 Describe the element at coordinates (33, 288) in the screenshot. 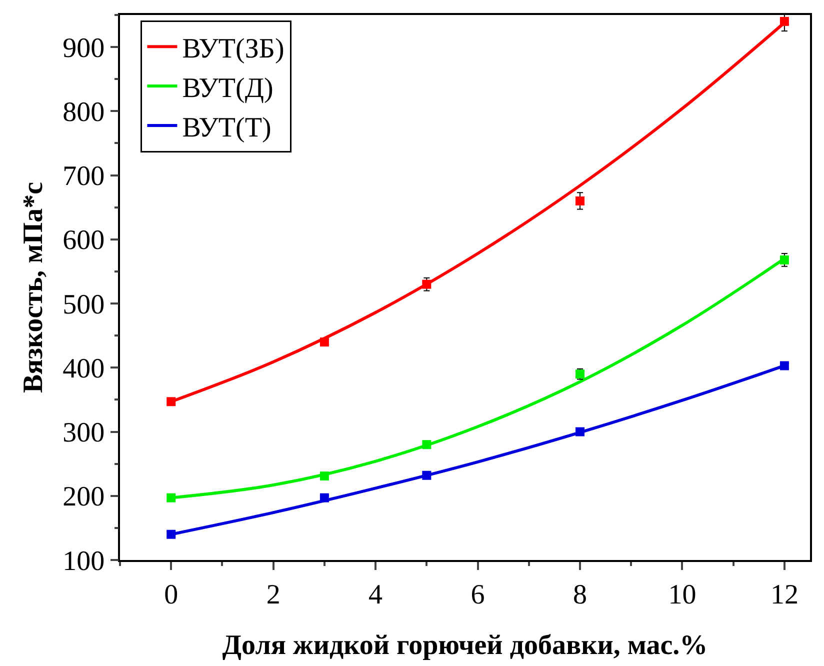

I see `y-axis-title: Вязкость, мПа*с` at that location.